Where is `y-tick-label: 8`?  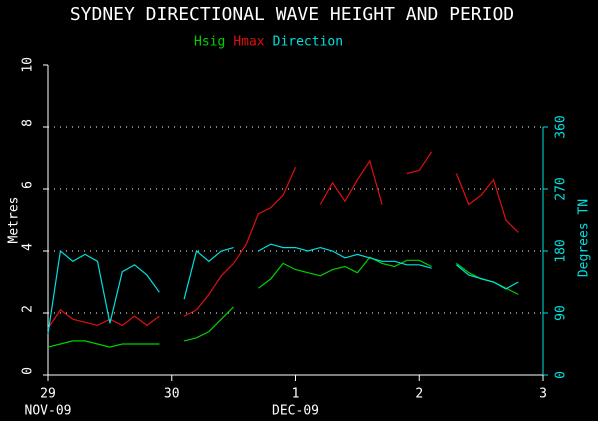
y-tick-label: 8 is located at coordinates (28, 123).